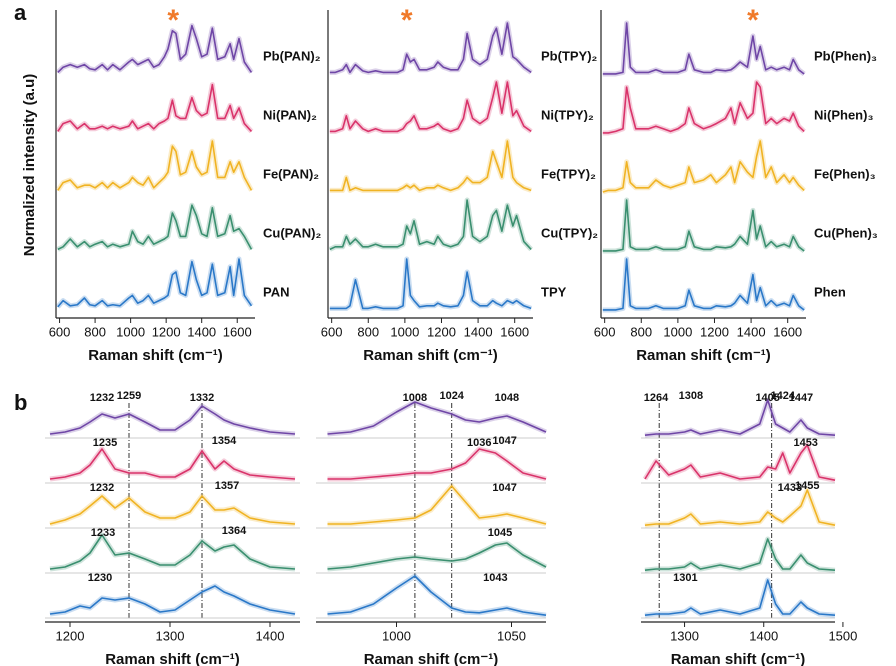 This screenshot has width=896, height=666. Describe the element at coordinates (129, 396) in the screenshot. I see `peak-label: 1259` at that location.